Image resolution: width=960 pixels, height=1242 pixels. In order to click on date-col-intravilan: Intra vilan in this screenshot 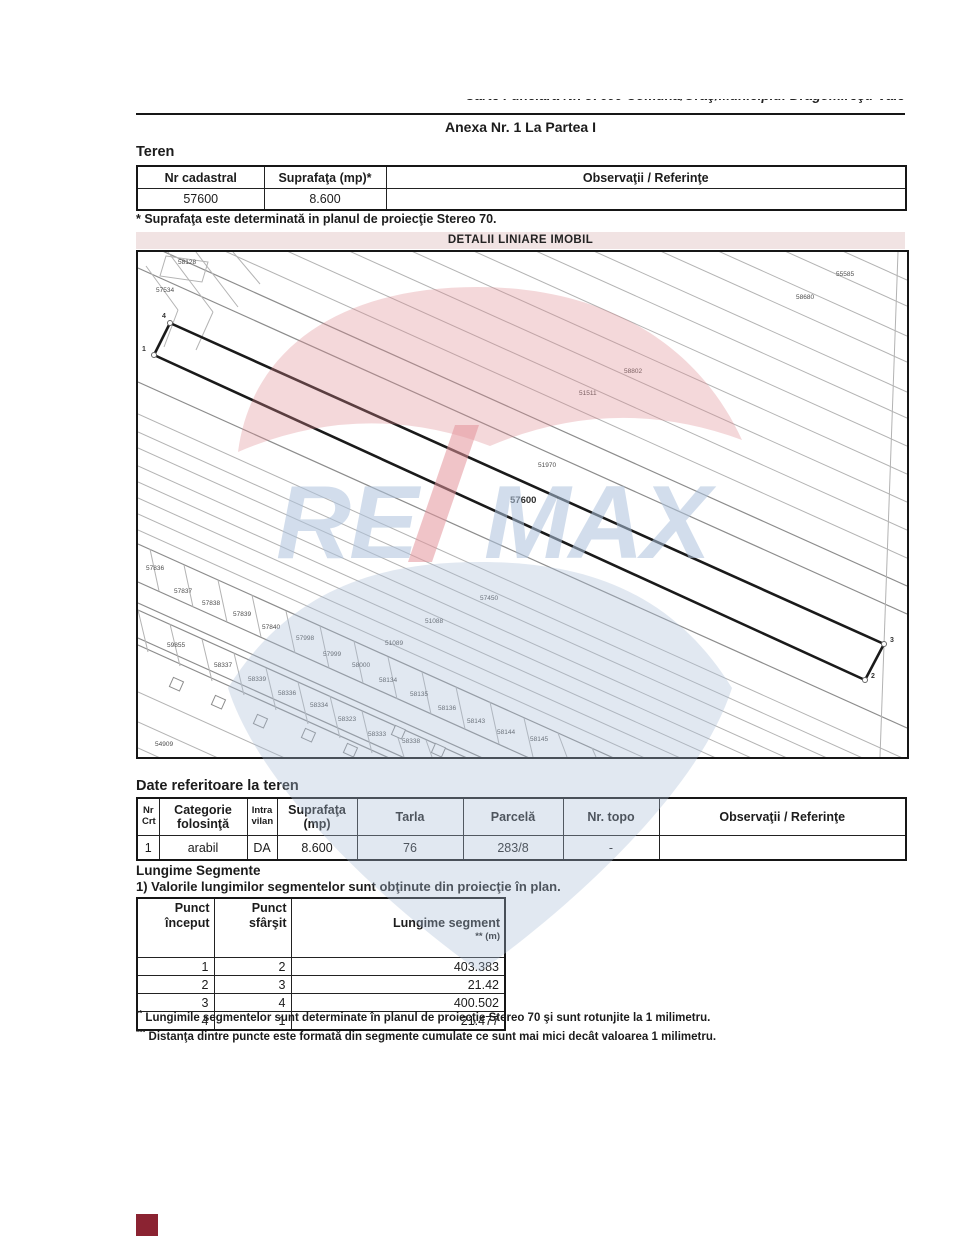, I will do `click(262, 816)`.